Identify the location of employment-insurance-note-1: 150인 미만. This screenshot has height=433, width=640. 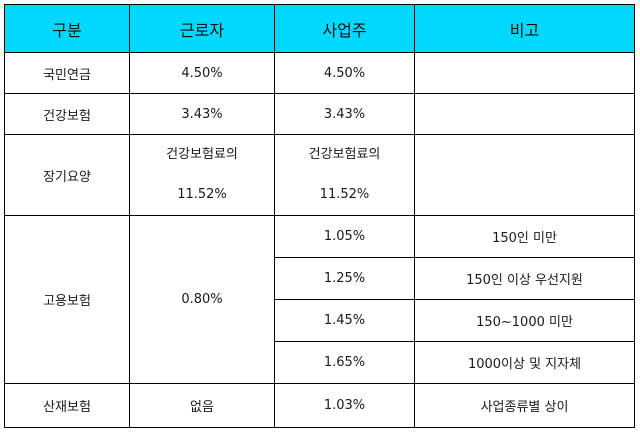
(524, 236).